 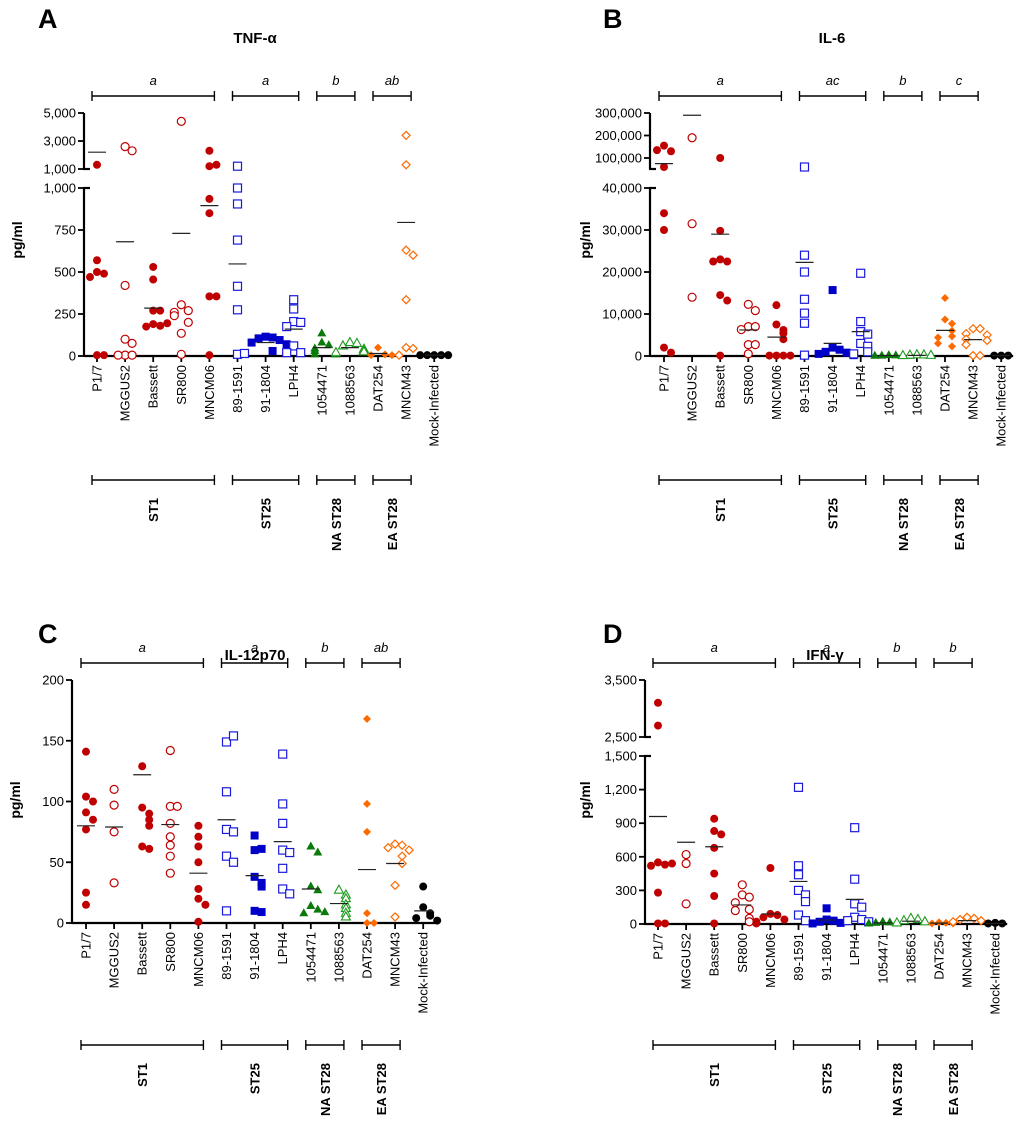 I want to click on lineage-label: EA ST28, so click(x=392, y=524).